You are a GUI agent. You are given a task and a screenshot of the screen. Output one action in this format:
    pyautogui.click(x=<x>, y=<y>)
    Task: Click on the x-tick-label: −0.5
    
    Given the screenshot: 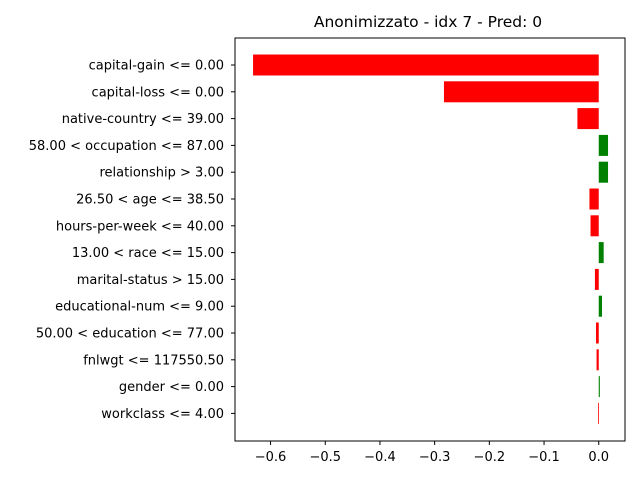 What is the action you would take?
    pyautogui.click(x=325, y=457)
    